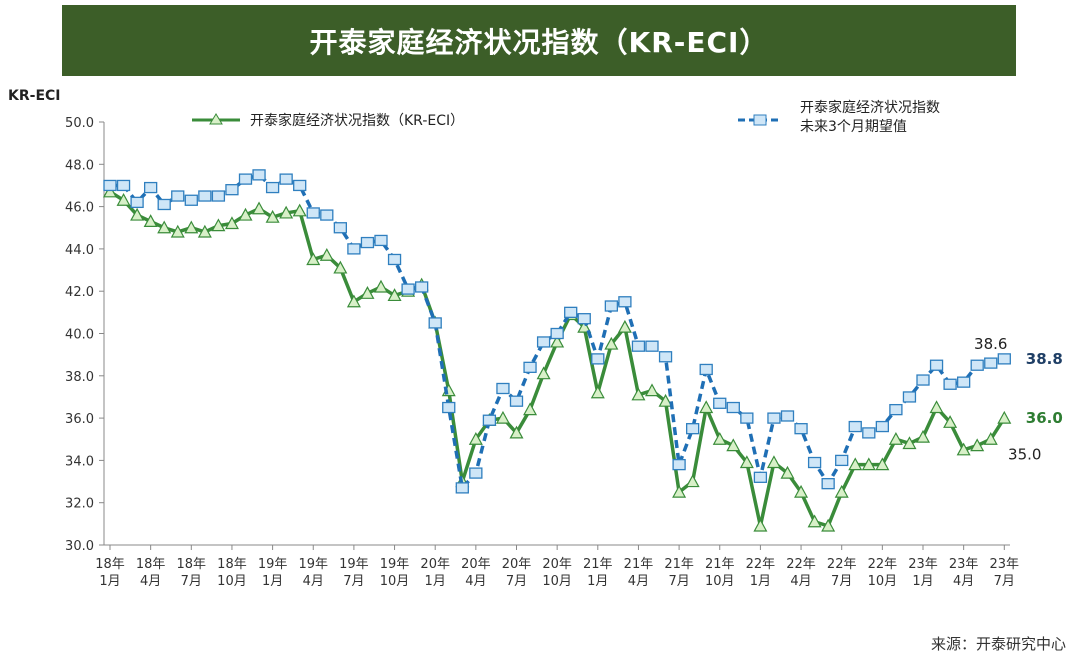 The width and height of the screenshot is (1080, 660). I want to click on chart-title: 开泰家庭经济状况指数（KR-ECI）, so click(539, 40).